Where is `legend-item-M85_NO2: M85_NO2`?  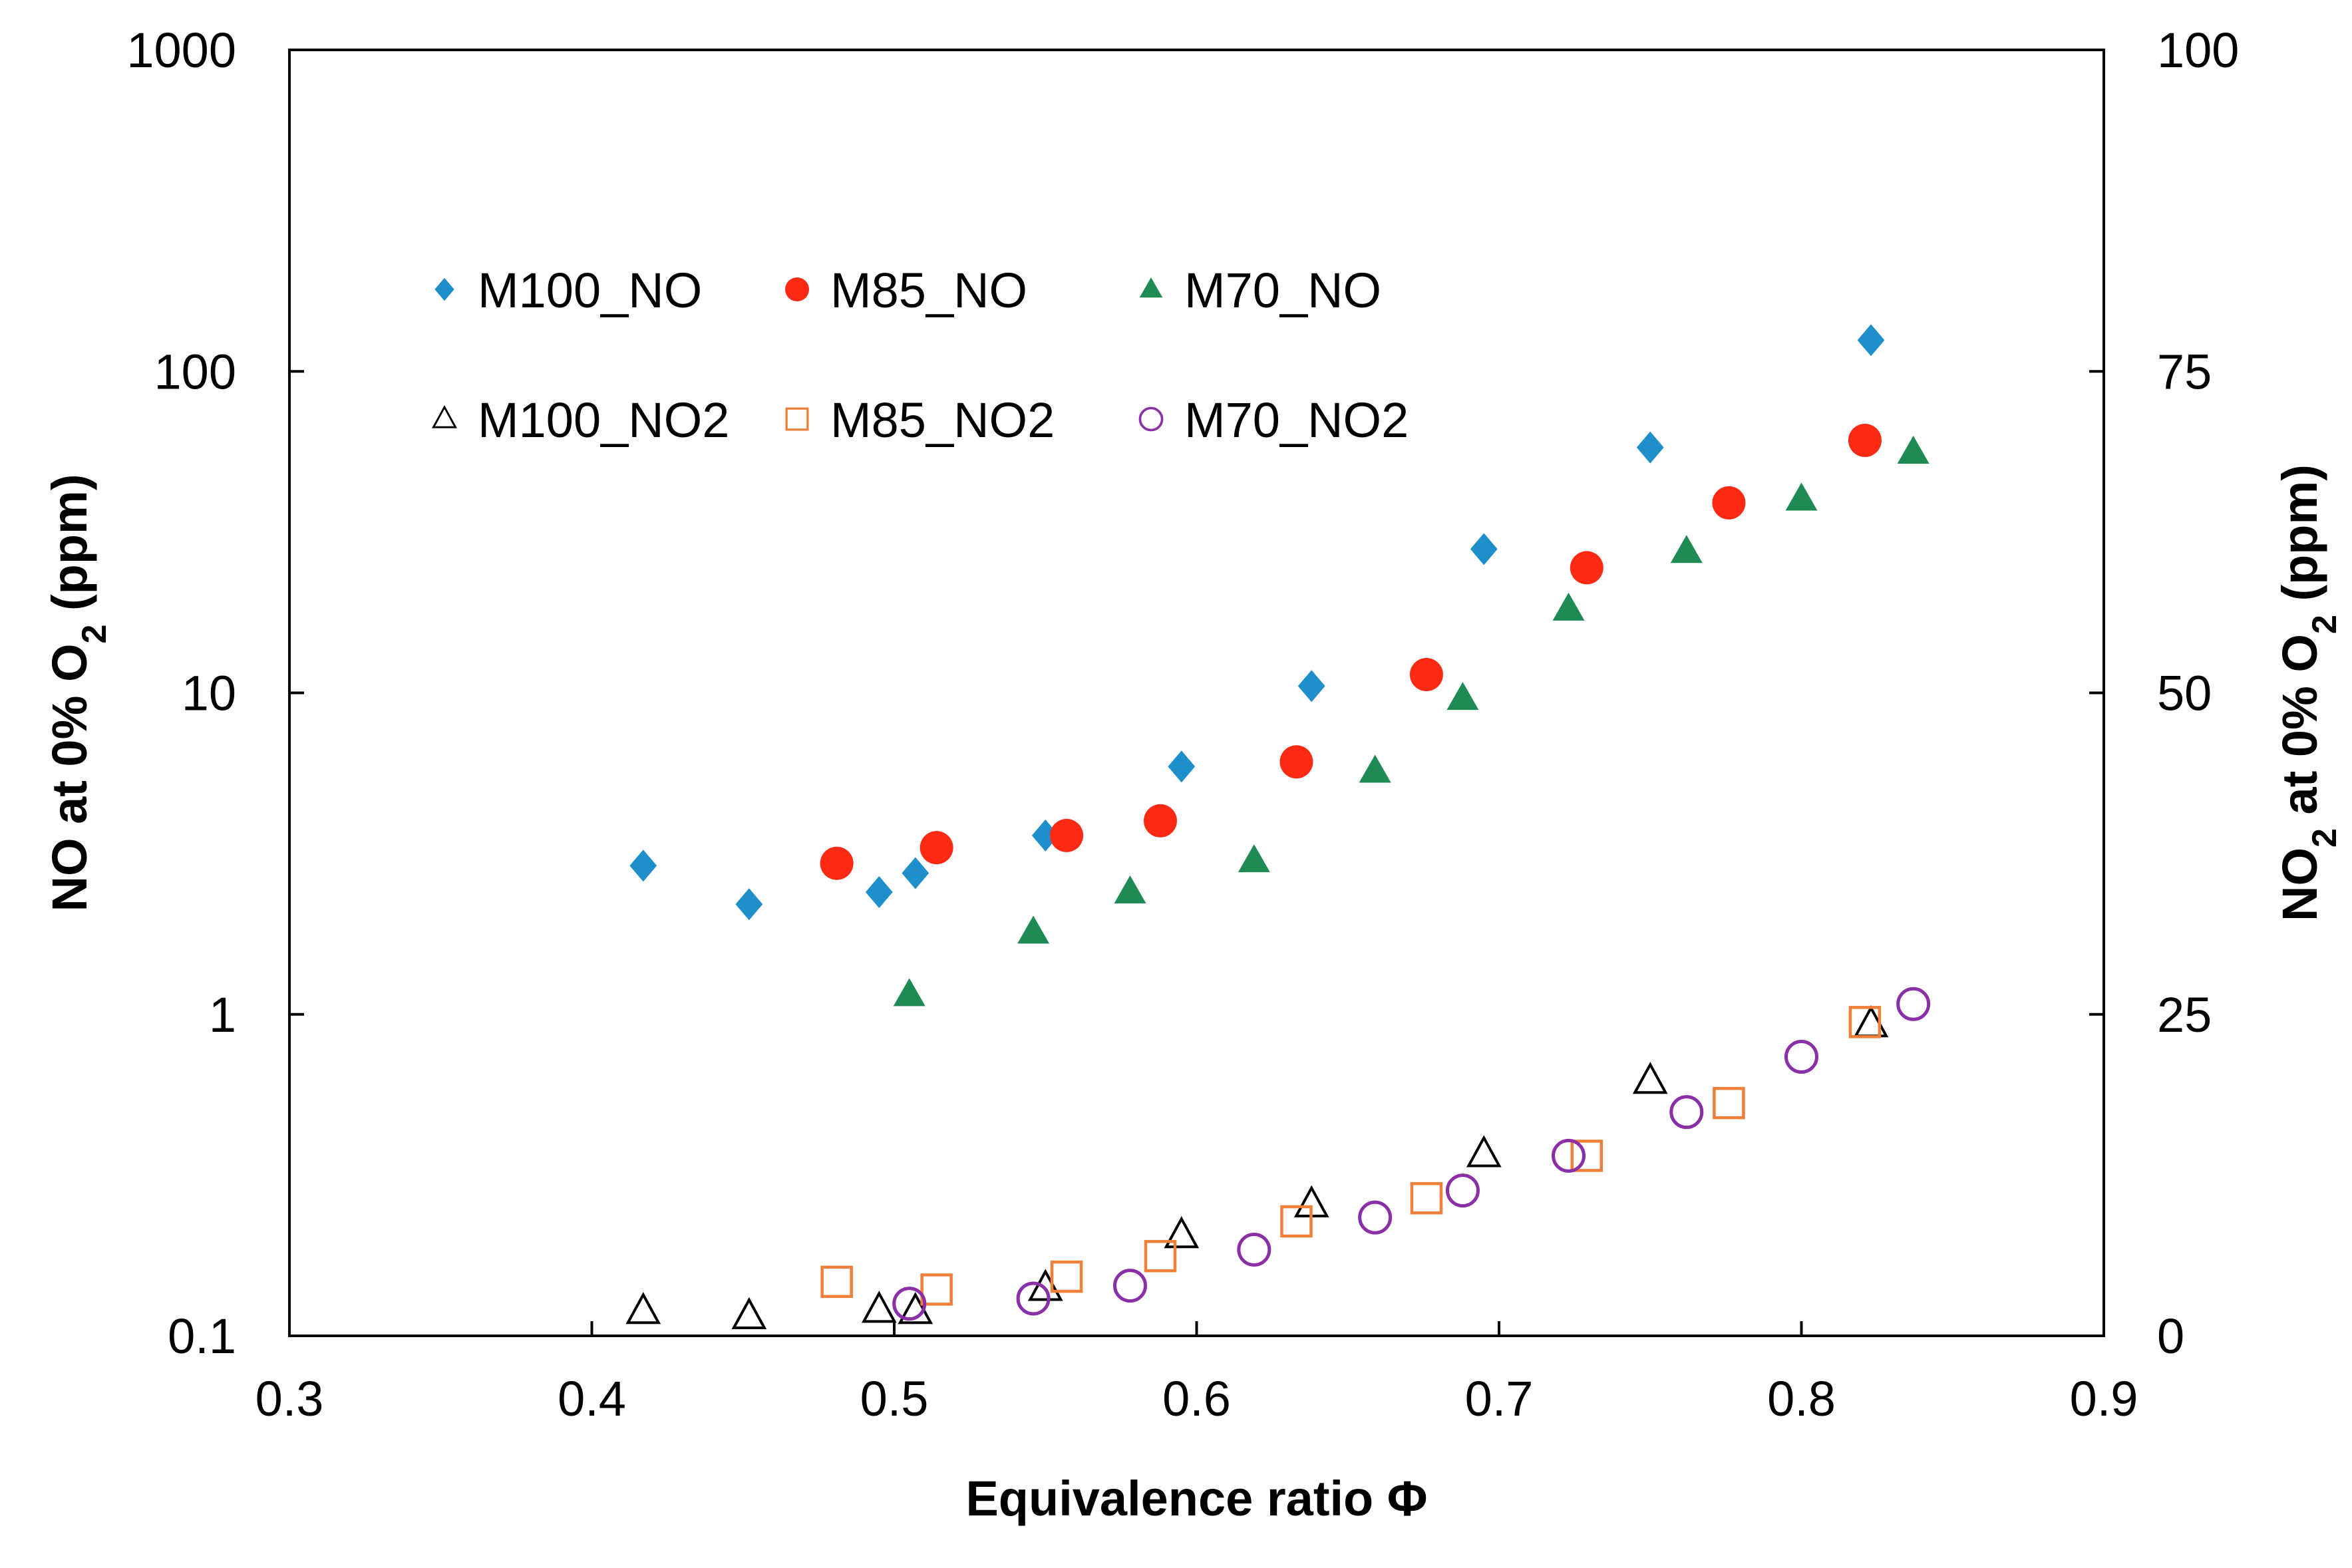 legend-item-M85_NO2: M85_NO2 is located at coordinates (920, 420).